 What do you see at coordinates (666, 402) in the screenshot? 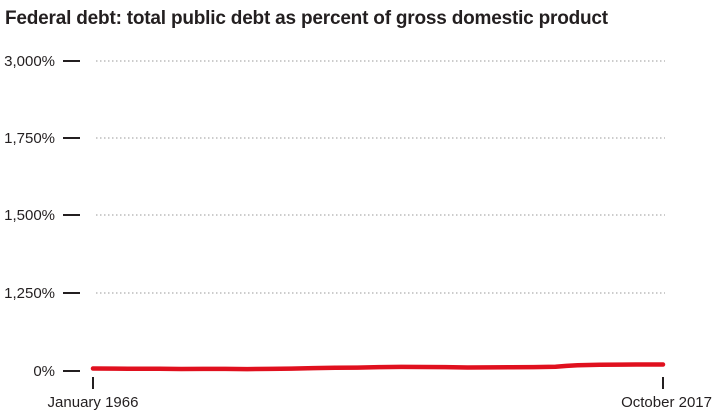
I see `x-tick-label: October 2017` at bounding box center [666, 402].